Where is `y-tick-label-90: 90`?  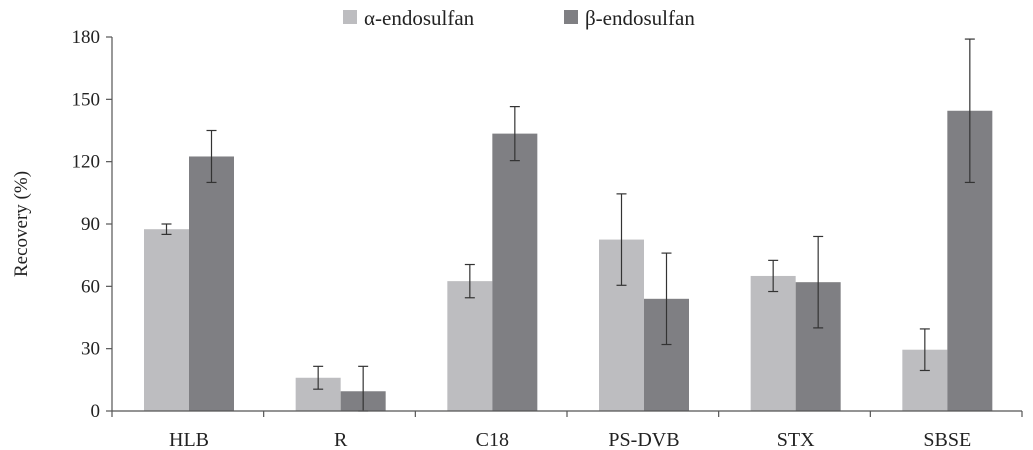
y-tick-label-90: 90 is located at coordinates (90, 224).